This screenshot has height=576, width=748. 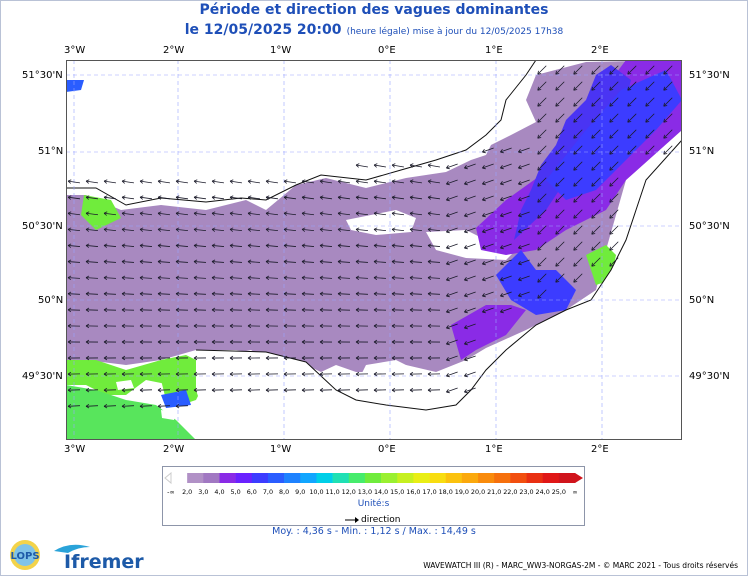 What do you see at coordinates (263, 30) in the screenshot?
I see `forecast-date: le 12/05/2025 20:00` at bounding box center [263, 30].